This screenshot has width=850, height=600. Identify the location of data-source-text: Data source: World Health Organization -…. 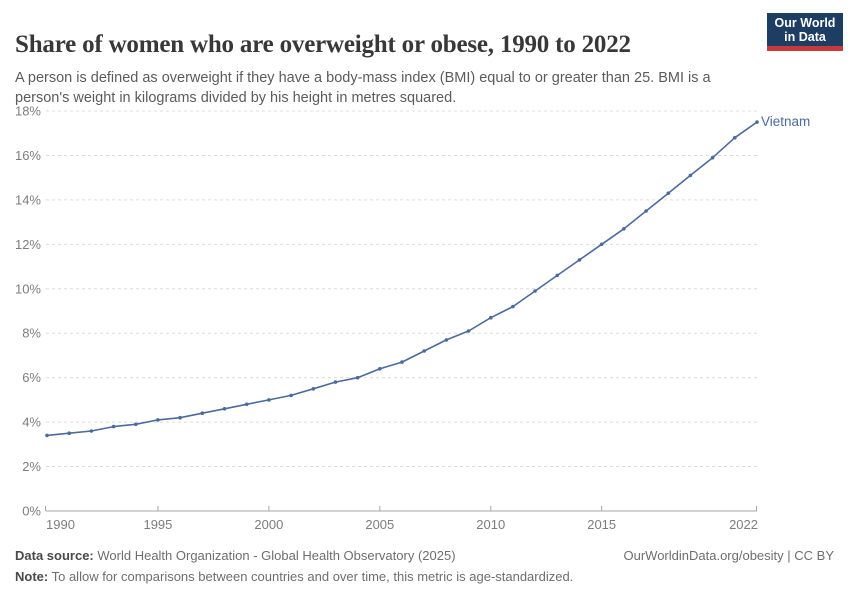
(235, 555).